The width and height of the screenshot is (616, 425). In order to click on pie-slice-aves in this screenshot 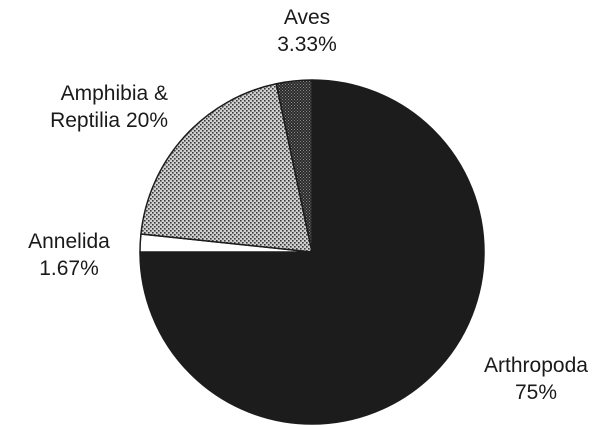, I will do `click(294, 166)`.